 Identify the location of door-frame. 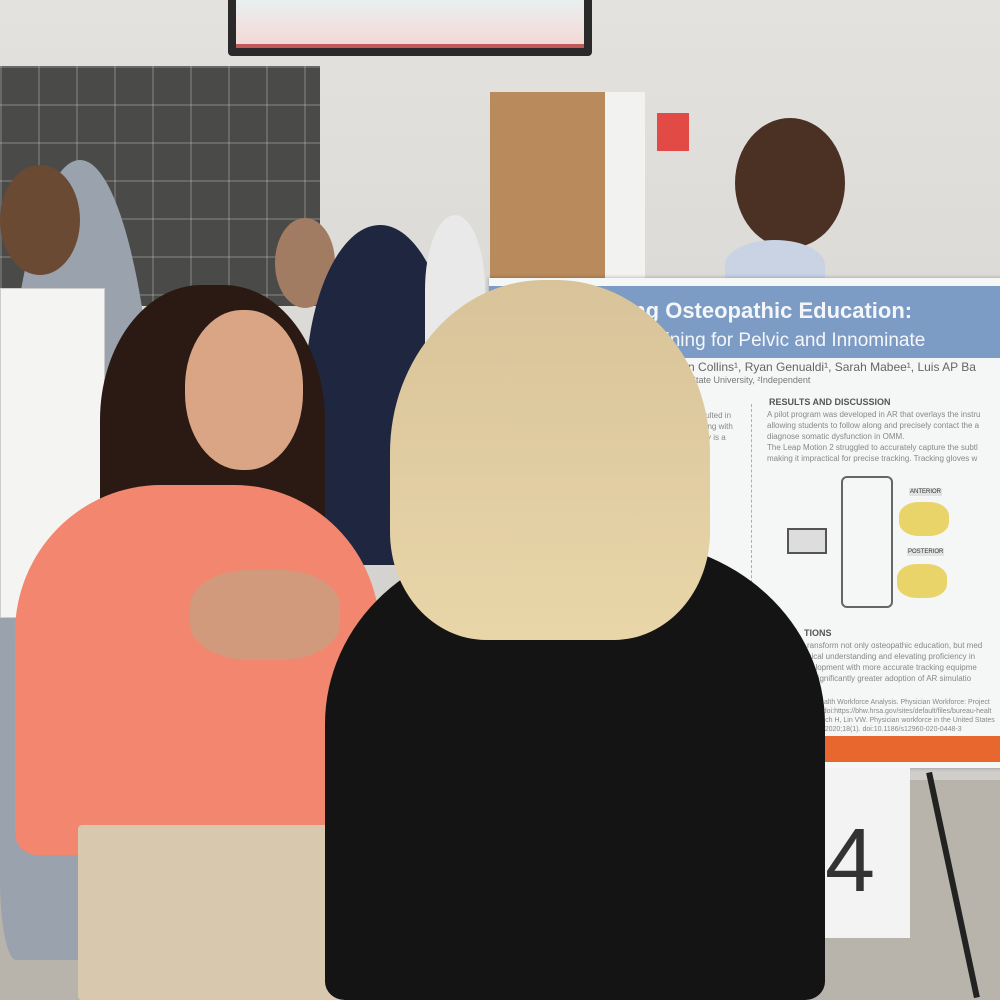
(625, 187).